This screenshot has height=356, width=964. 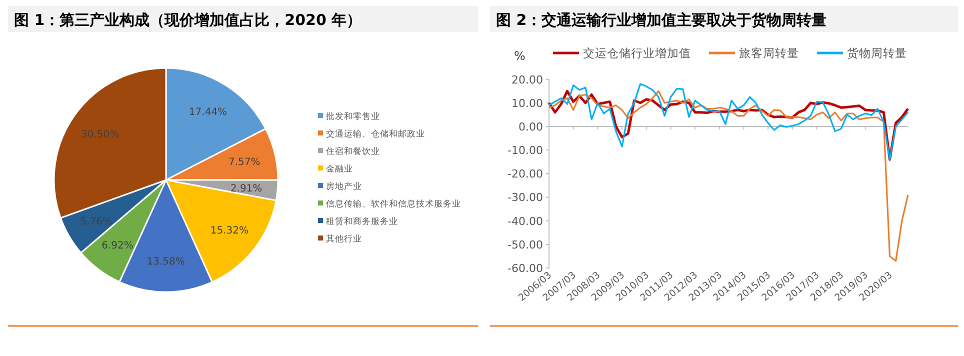 I want to click on data-label: 5.76%, so click(x=96, y=222).